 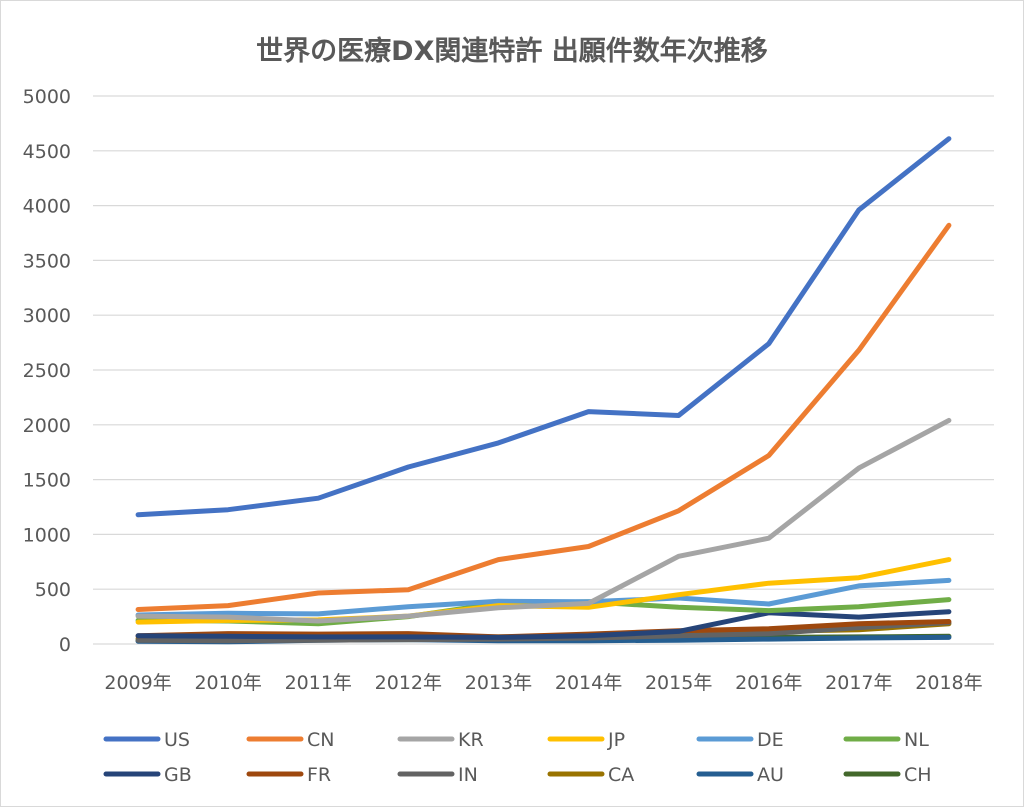 What do you see at coordinates (47, 97) in the screenshot?
I see `y-tick-label: 5000` at bounding box center [47, 97].